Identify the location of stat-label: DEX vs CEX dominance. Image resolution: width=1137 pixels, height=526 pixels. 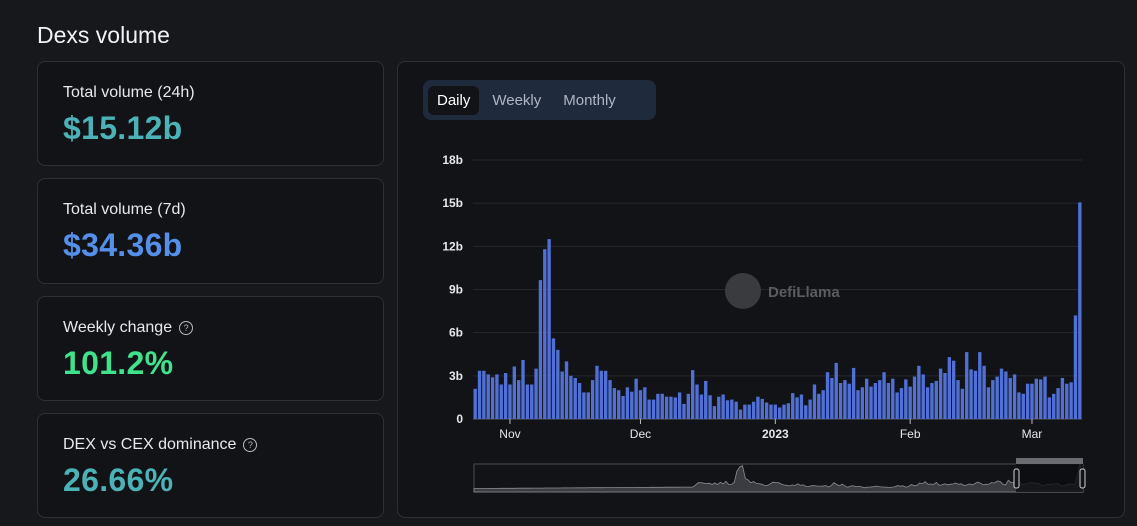
(150, 444).